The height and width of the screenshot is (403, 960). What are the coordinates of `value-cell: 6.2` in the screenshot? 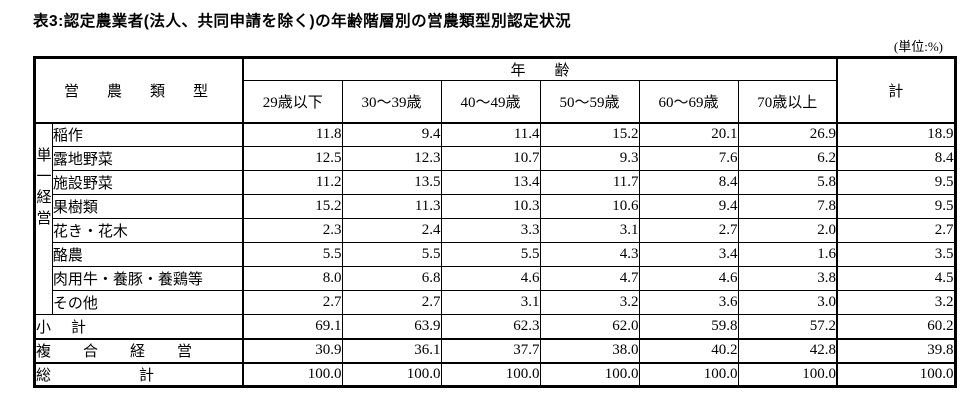 It's located at (787, 158).